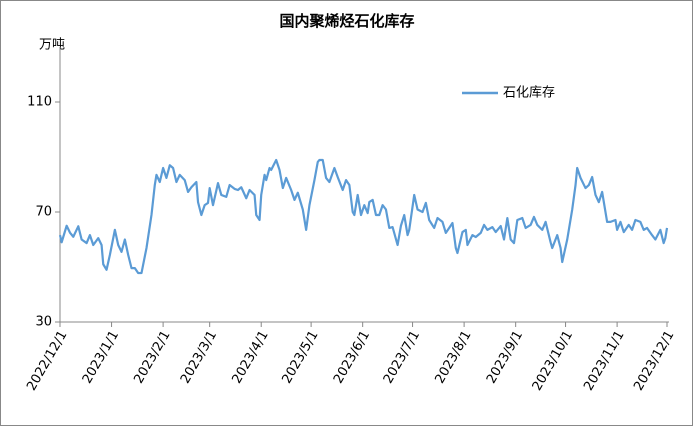 The height and width of the screenshot is (426, 693). I want to click on y-tick-label: 70, so click(43, 212).